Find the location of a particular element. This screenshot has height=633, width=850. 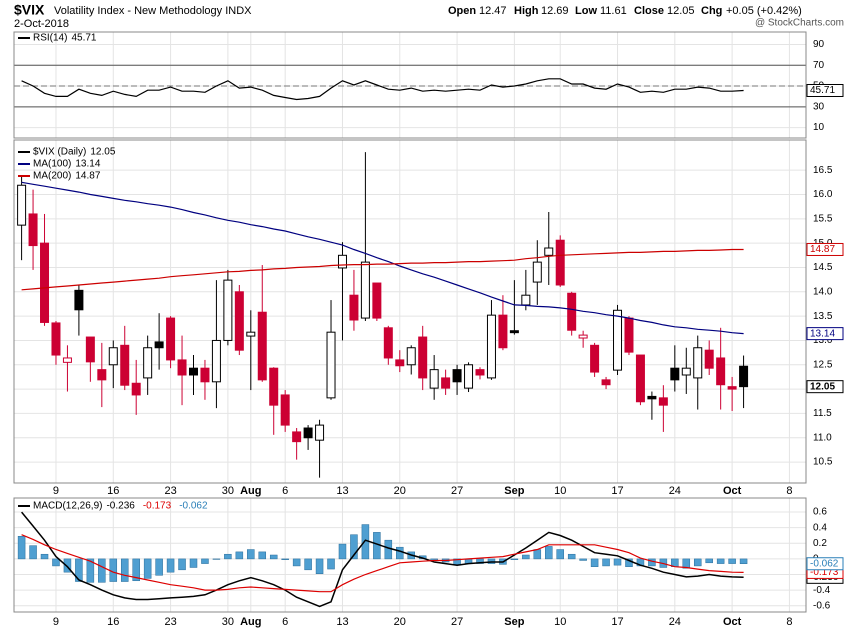

x-tick-label: 9 is located at coordinates (56, 491).